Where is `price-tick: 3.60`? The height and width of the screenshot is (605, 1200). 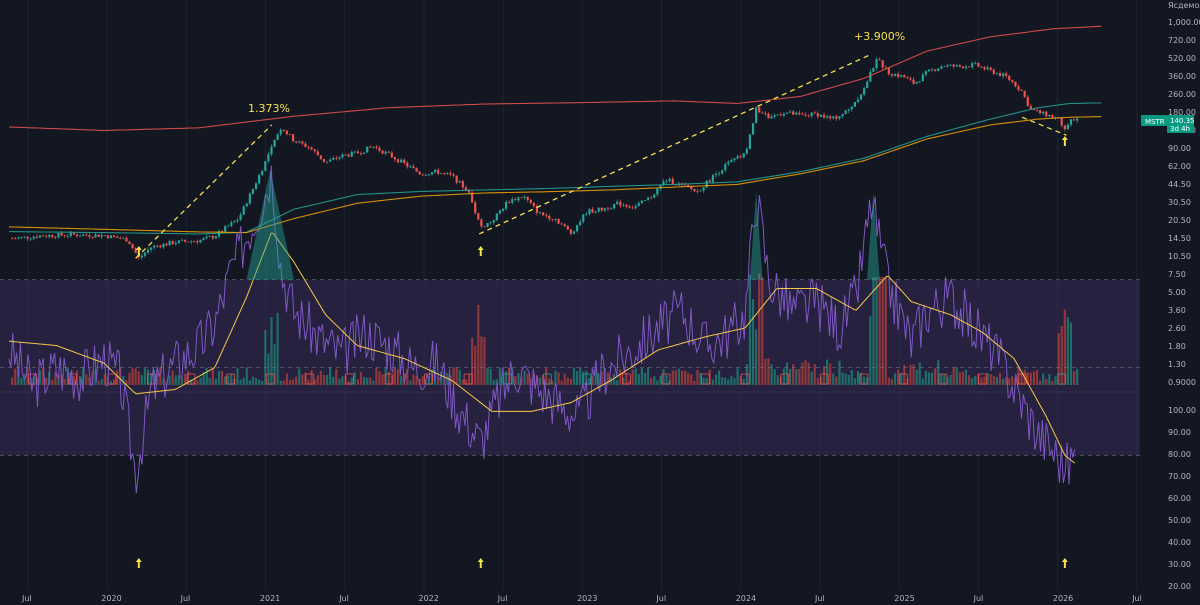
price-tick: 3.60 is located at coordinates (1177, 310).